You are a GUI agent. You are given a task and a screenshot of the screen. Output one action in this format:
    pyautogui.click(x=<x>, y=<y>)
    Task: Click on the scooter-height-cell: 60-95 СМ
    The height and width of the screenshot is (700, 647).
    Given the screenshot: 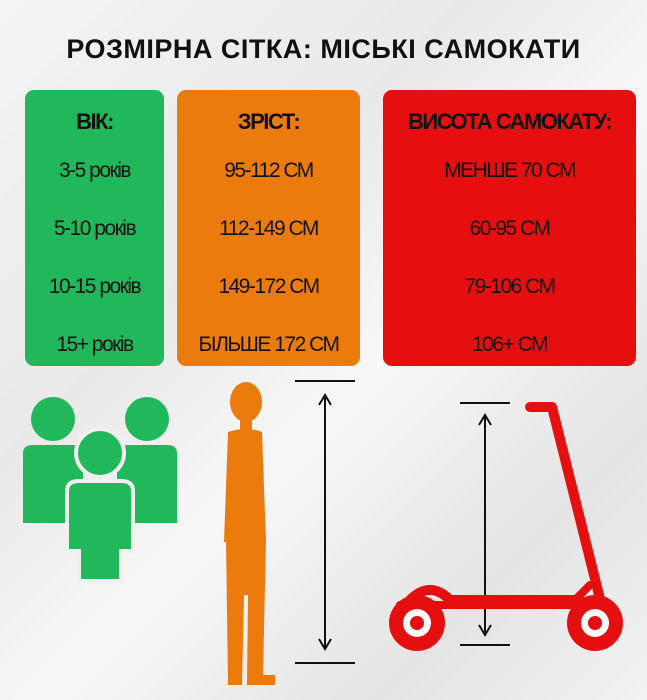 What is the action you would take?
    pyautogui.click(x=510, y=228)
    